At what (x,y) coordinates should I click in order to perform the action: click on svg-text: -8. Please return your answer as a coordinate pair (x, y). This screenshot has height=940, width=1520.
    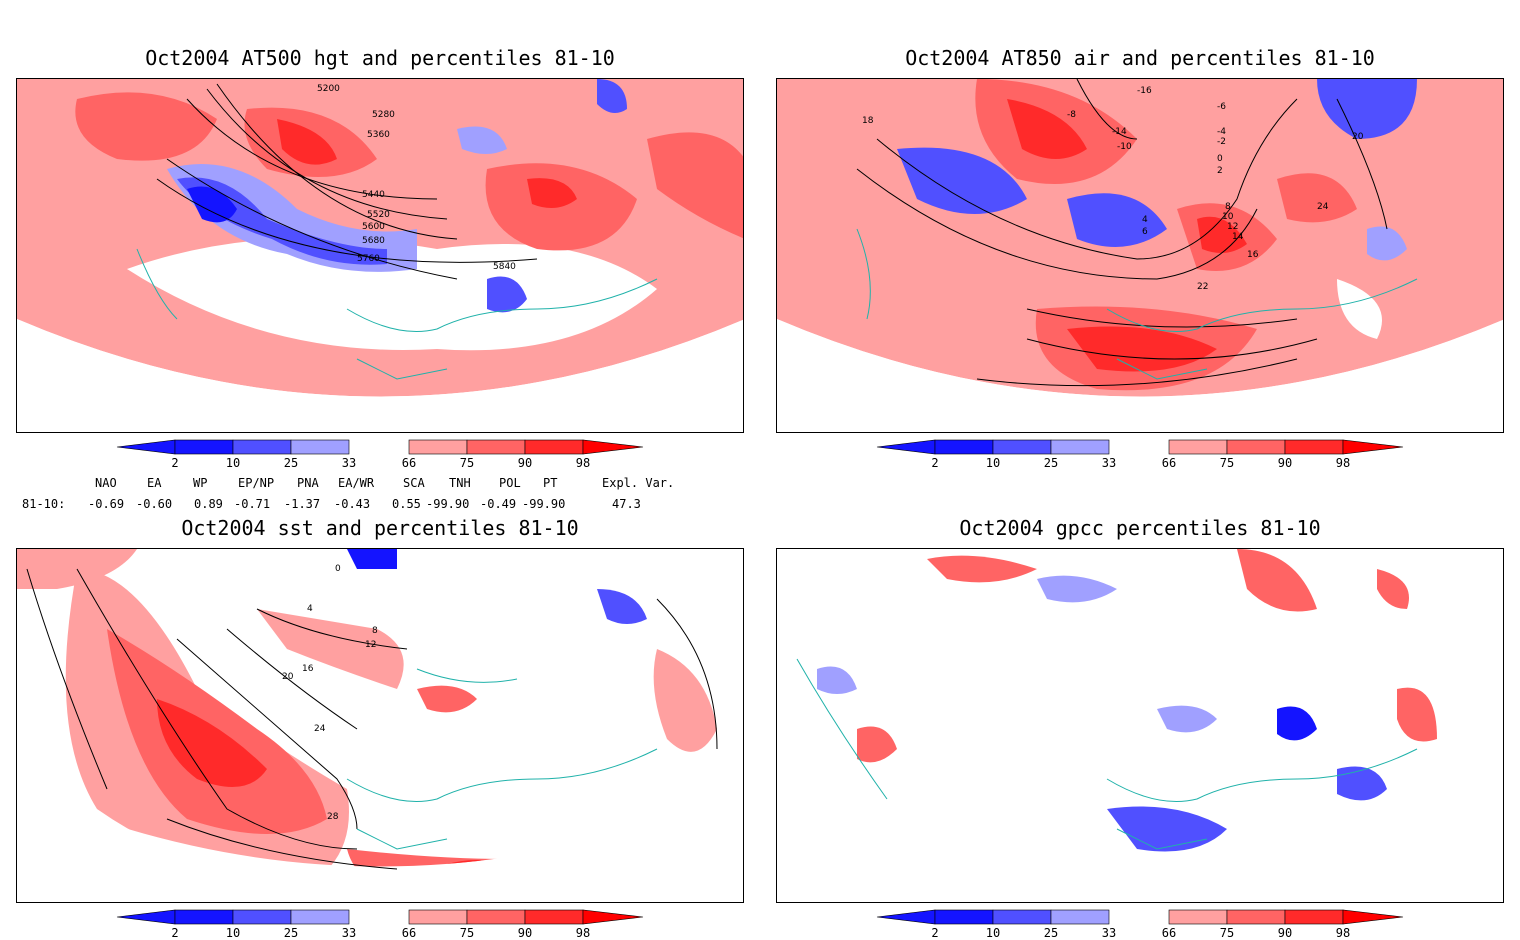
    Looking at the image, I should click on (1071, 115).